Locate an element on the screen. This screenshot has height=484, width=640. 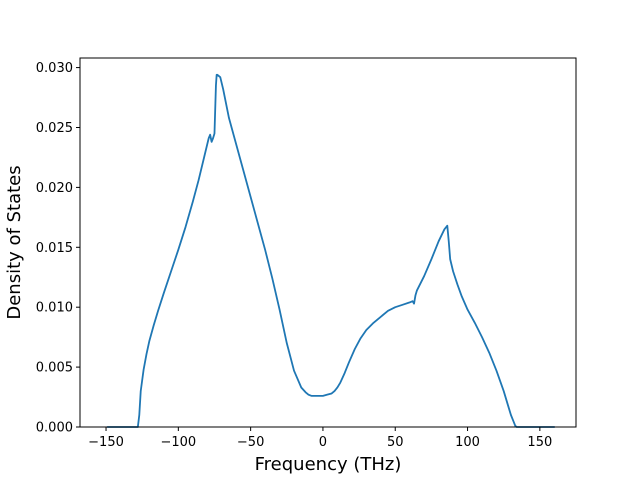
y-tick-label: 0.010 is located at coordinates (54, 308).